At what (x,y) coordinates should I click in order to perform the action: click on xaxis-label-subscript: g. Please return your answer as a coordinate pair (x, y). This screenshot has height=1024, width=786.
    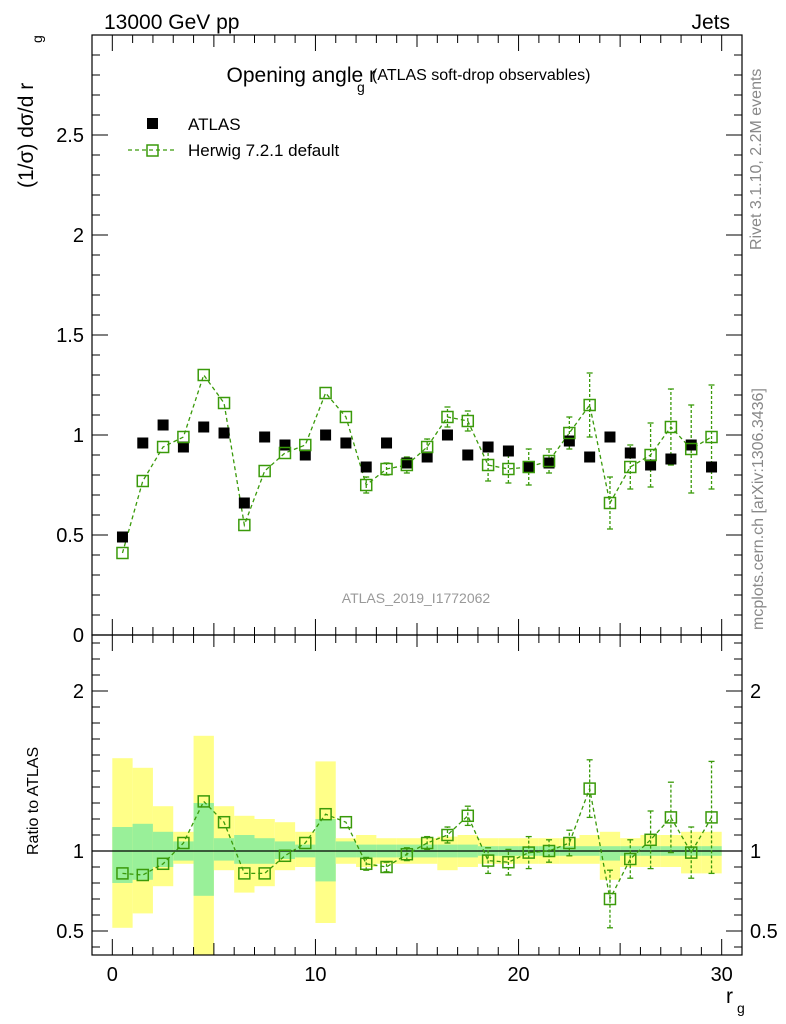
    Looking at the image, I should click on (741, 1008).